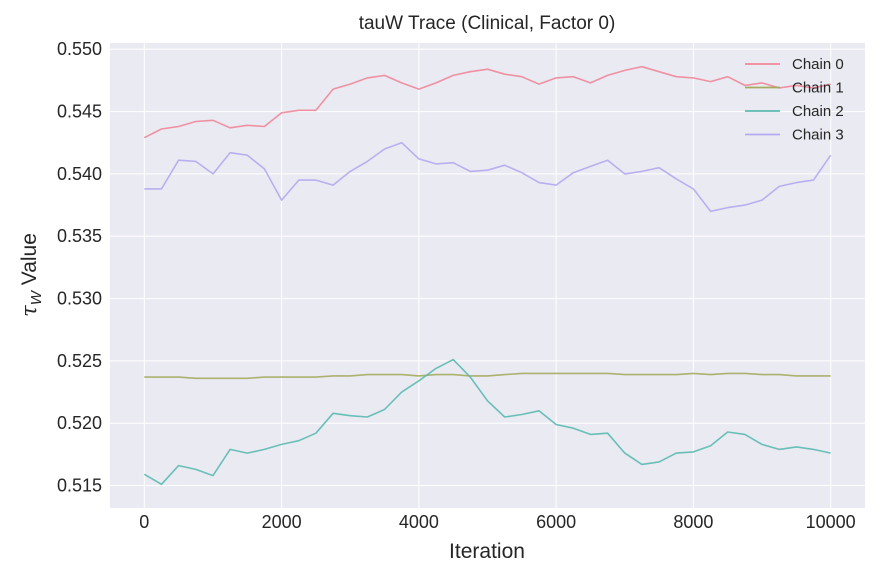  Describe the element at coordinates (818, 64) in the screenshot. I see `legend-label-chain-0: Chain 0` at that location.